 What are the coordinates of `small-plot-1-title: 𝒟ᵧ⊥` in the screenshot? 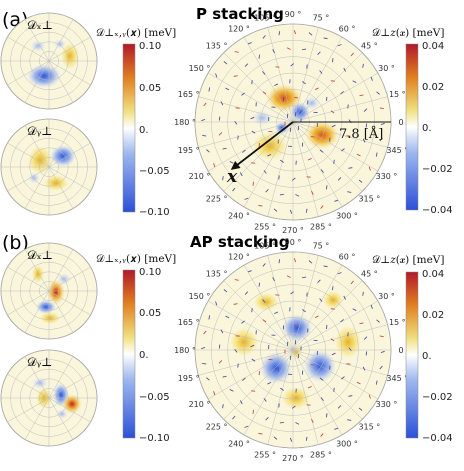 It's located at (39, 131).